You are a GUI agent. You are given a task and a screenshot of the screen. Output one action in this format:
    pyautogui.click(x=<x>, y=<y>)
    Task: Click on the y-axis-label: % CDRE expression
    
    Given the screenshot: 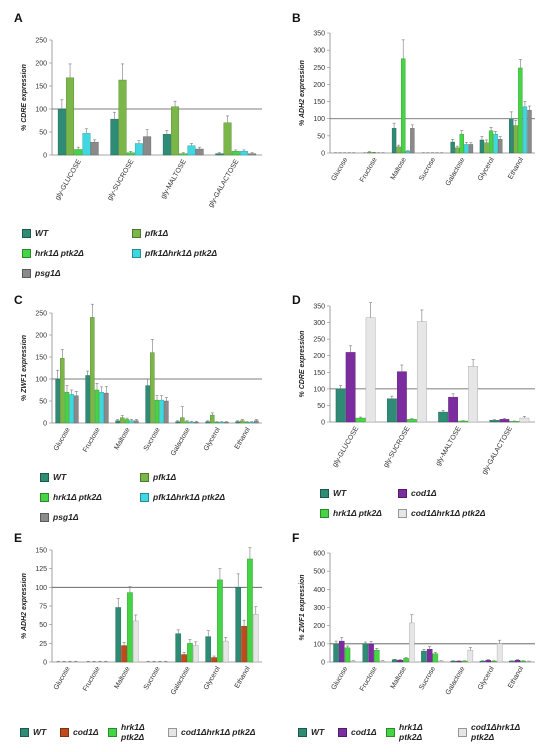 What is the action you would take?
    pyautogui.click(x=302, y=364)
    